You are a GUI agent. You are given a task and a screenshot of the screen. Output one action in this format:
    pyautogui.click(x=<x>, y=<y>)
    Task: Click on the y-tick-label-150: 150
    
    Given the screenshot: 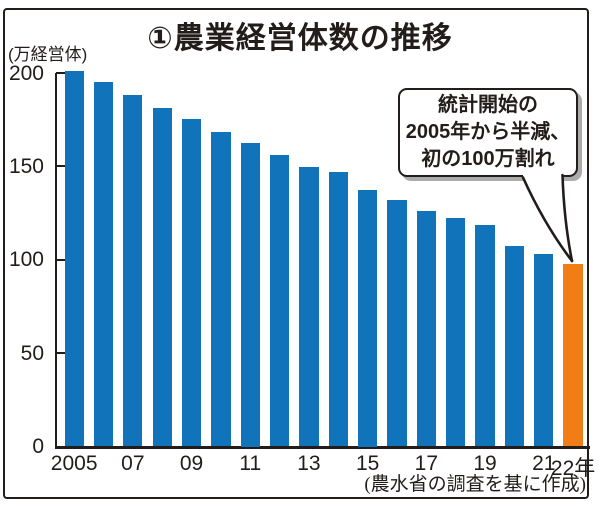 What is the action you would take?
    pyautogui.click(x=26, y=166)
    